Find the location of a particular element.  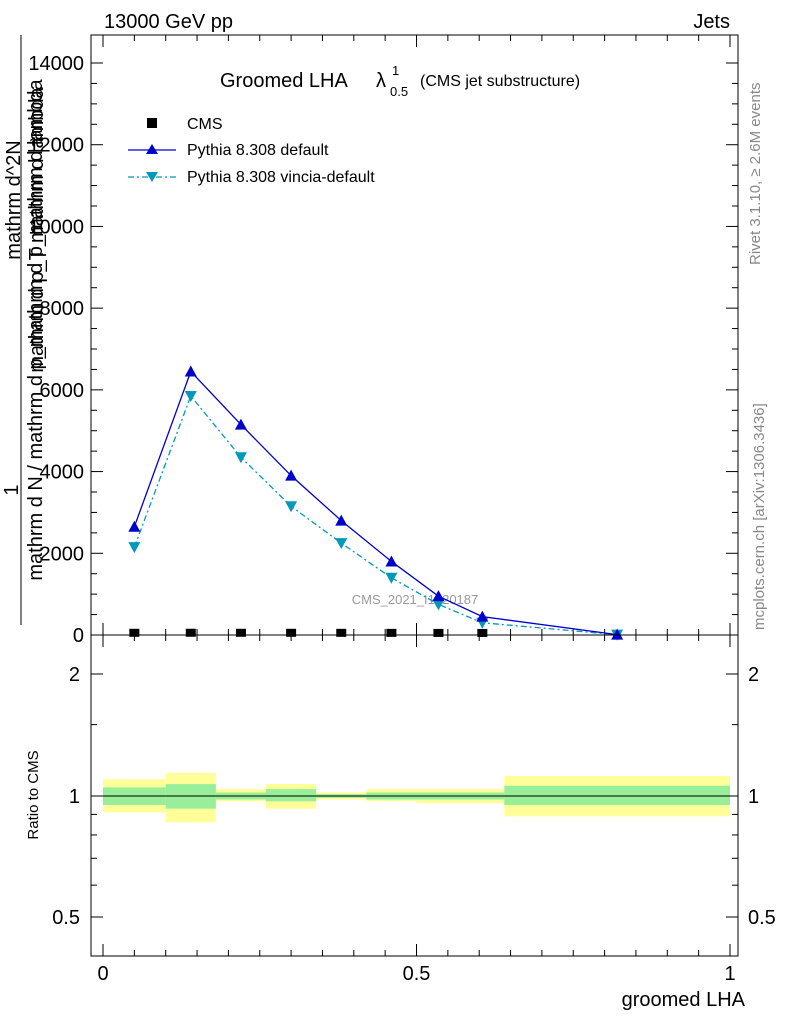

title-subscript: 0.5 is located at coordinates (399, 91).